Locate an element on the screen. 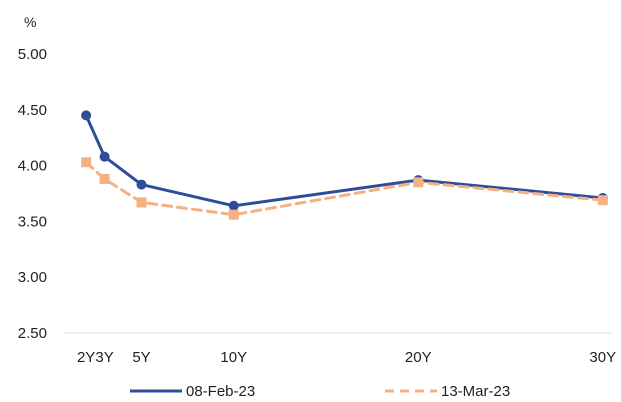 The height and width of the screenshot is (402, 621). x-tick-label: 10Y is located at coordinates (233, 357).